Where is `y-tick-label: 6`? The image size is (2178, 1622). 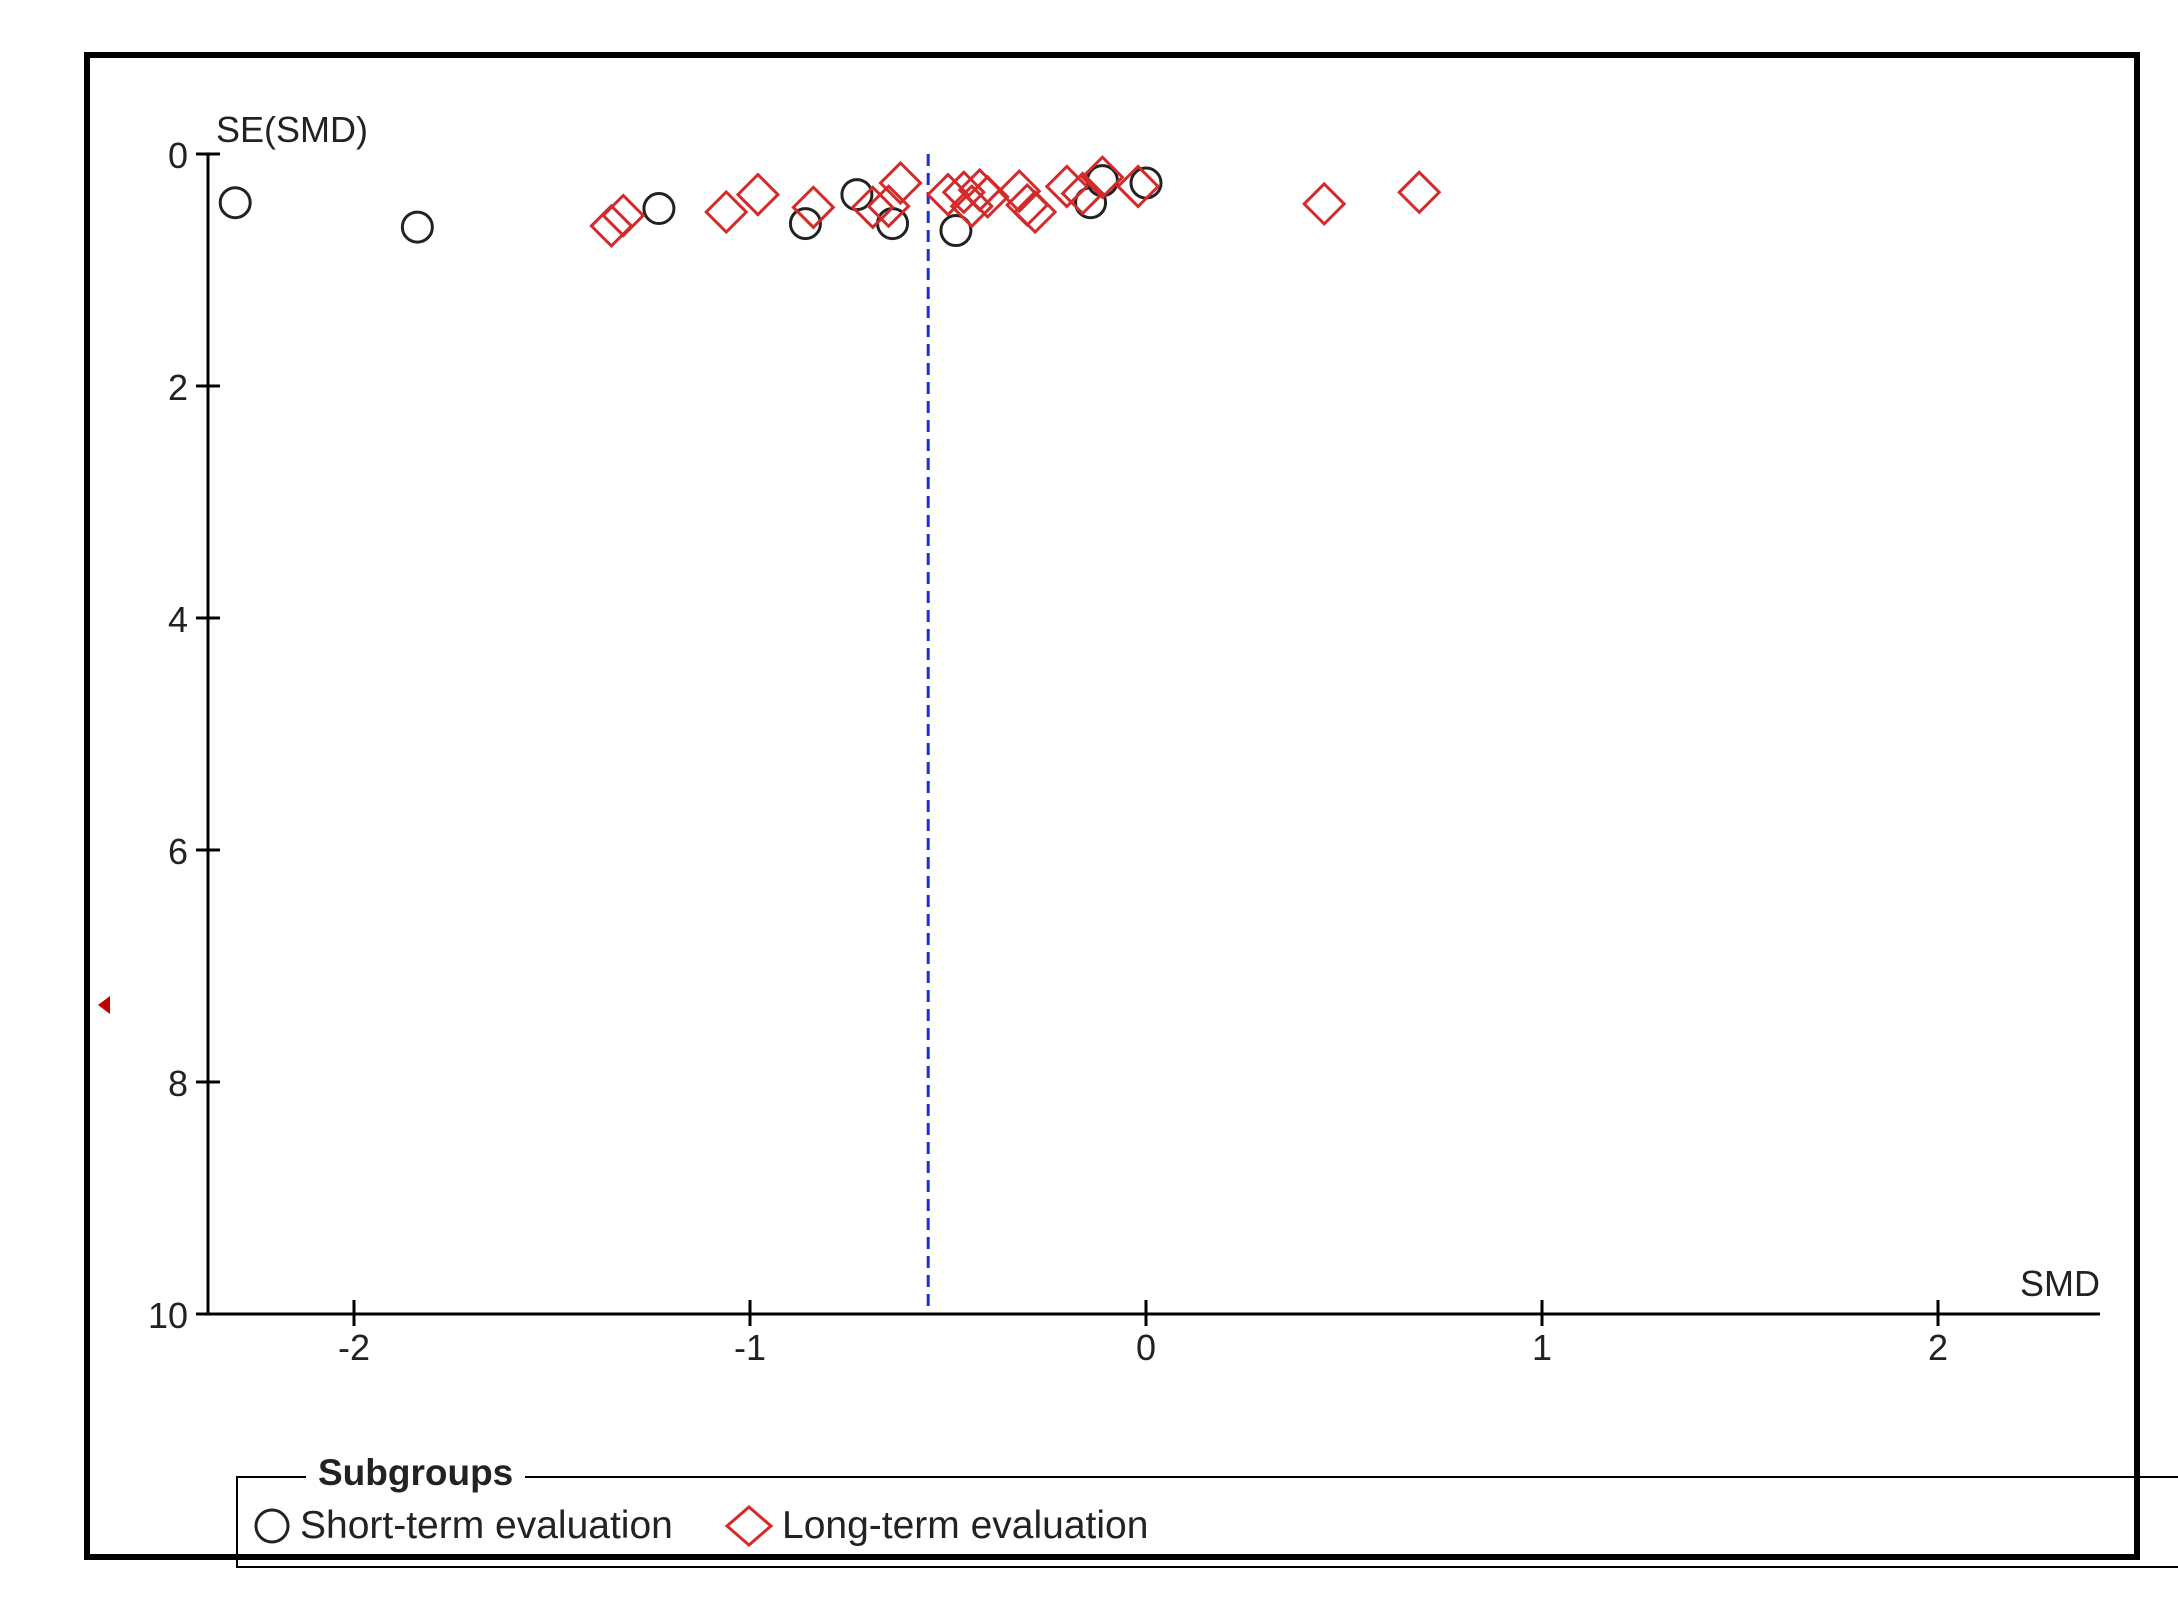 y-tick-label: 6 is located at coordinates (178, 851).